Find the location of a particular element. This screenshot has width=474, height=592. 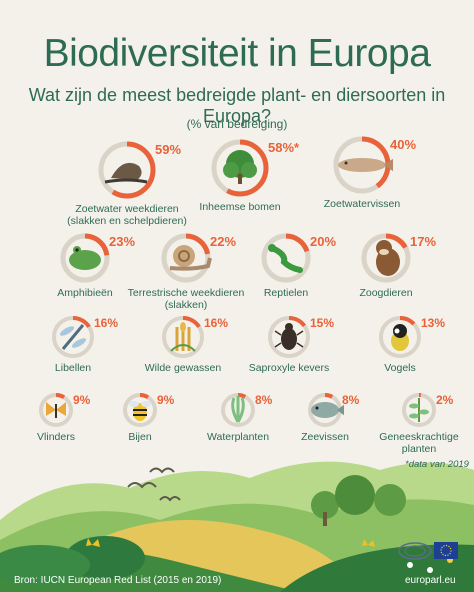

threat-percentage: 17% is located at coordinates (423, 241).